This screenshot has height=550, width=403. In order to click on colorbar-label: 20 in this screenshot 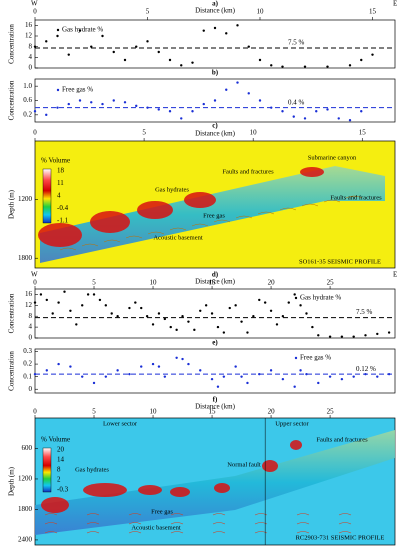, I will do `click(61, 450)`.